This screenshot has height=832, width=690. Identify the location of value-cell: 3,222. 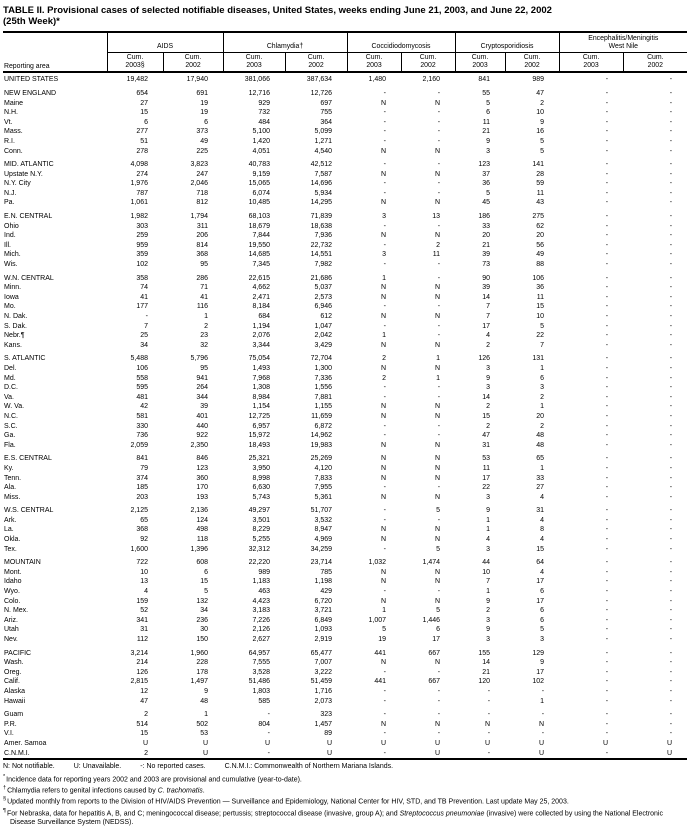
(323, 672).